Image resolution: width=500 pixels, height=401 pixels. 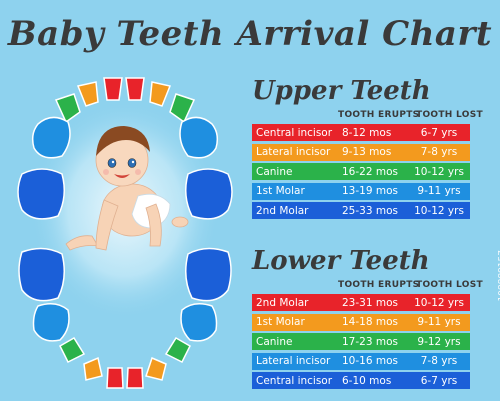 What do you see at coordinates (208, 274) in the screenshot?
I see `lower-second-molar-right` at bounding box center [208, 274].